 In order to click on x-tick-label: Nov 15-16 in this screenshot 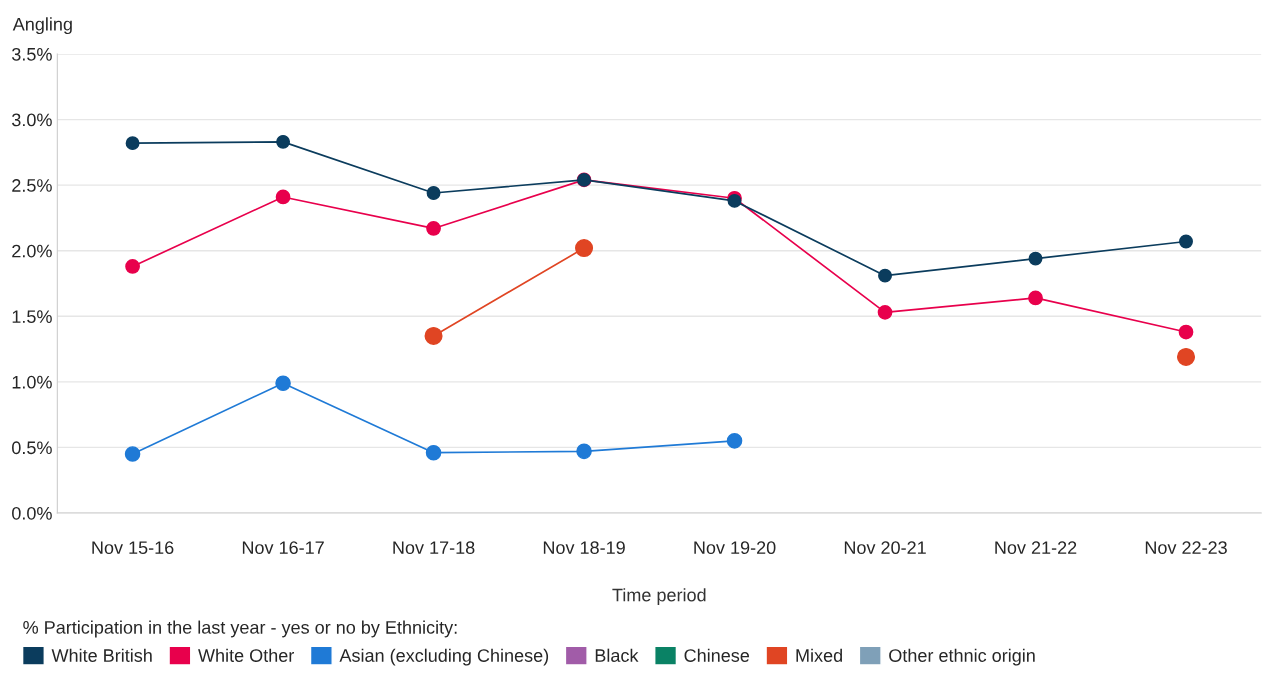, I will do `click(133, 548)`.